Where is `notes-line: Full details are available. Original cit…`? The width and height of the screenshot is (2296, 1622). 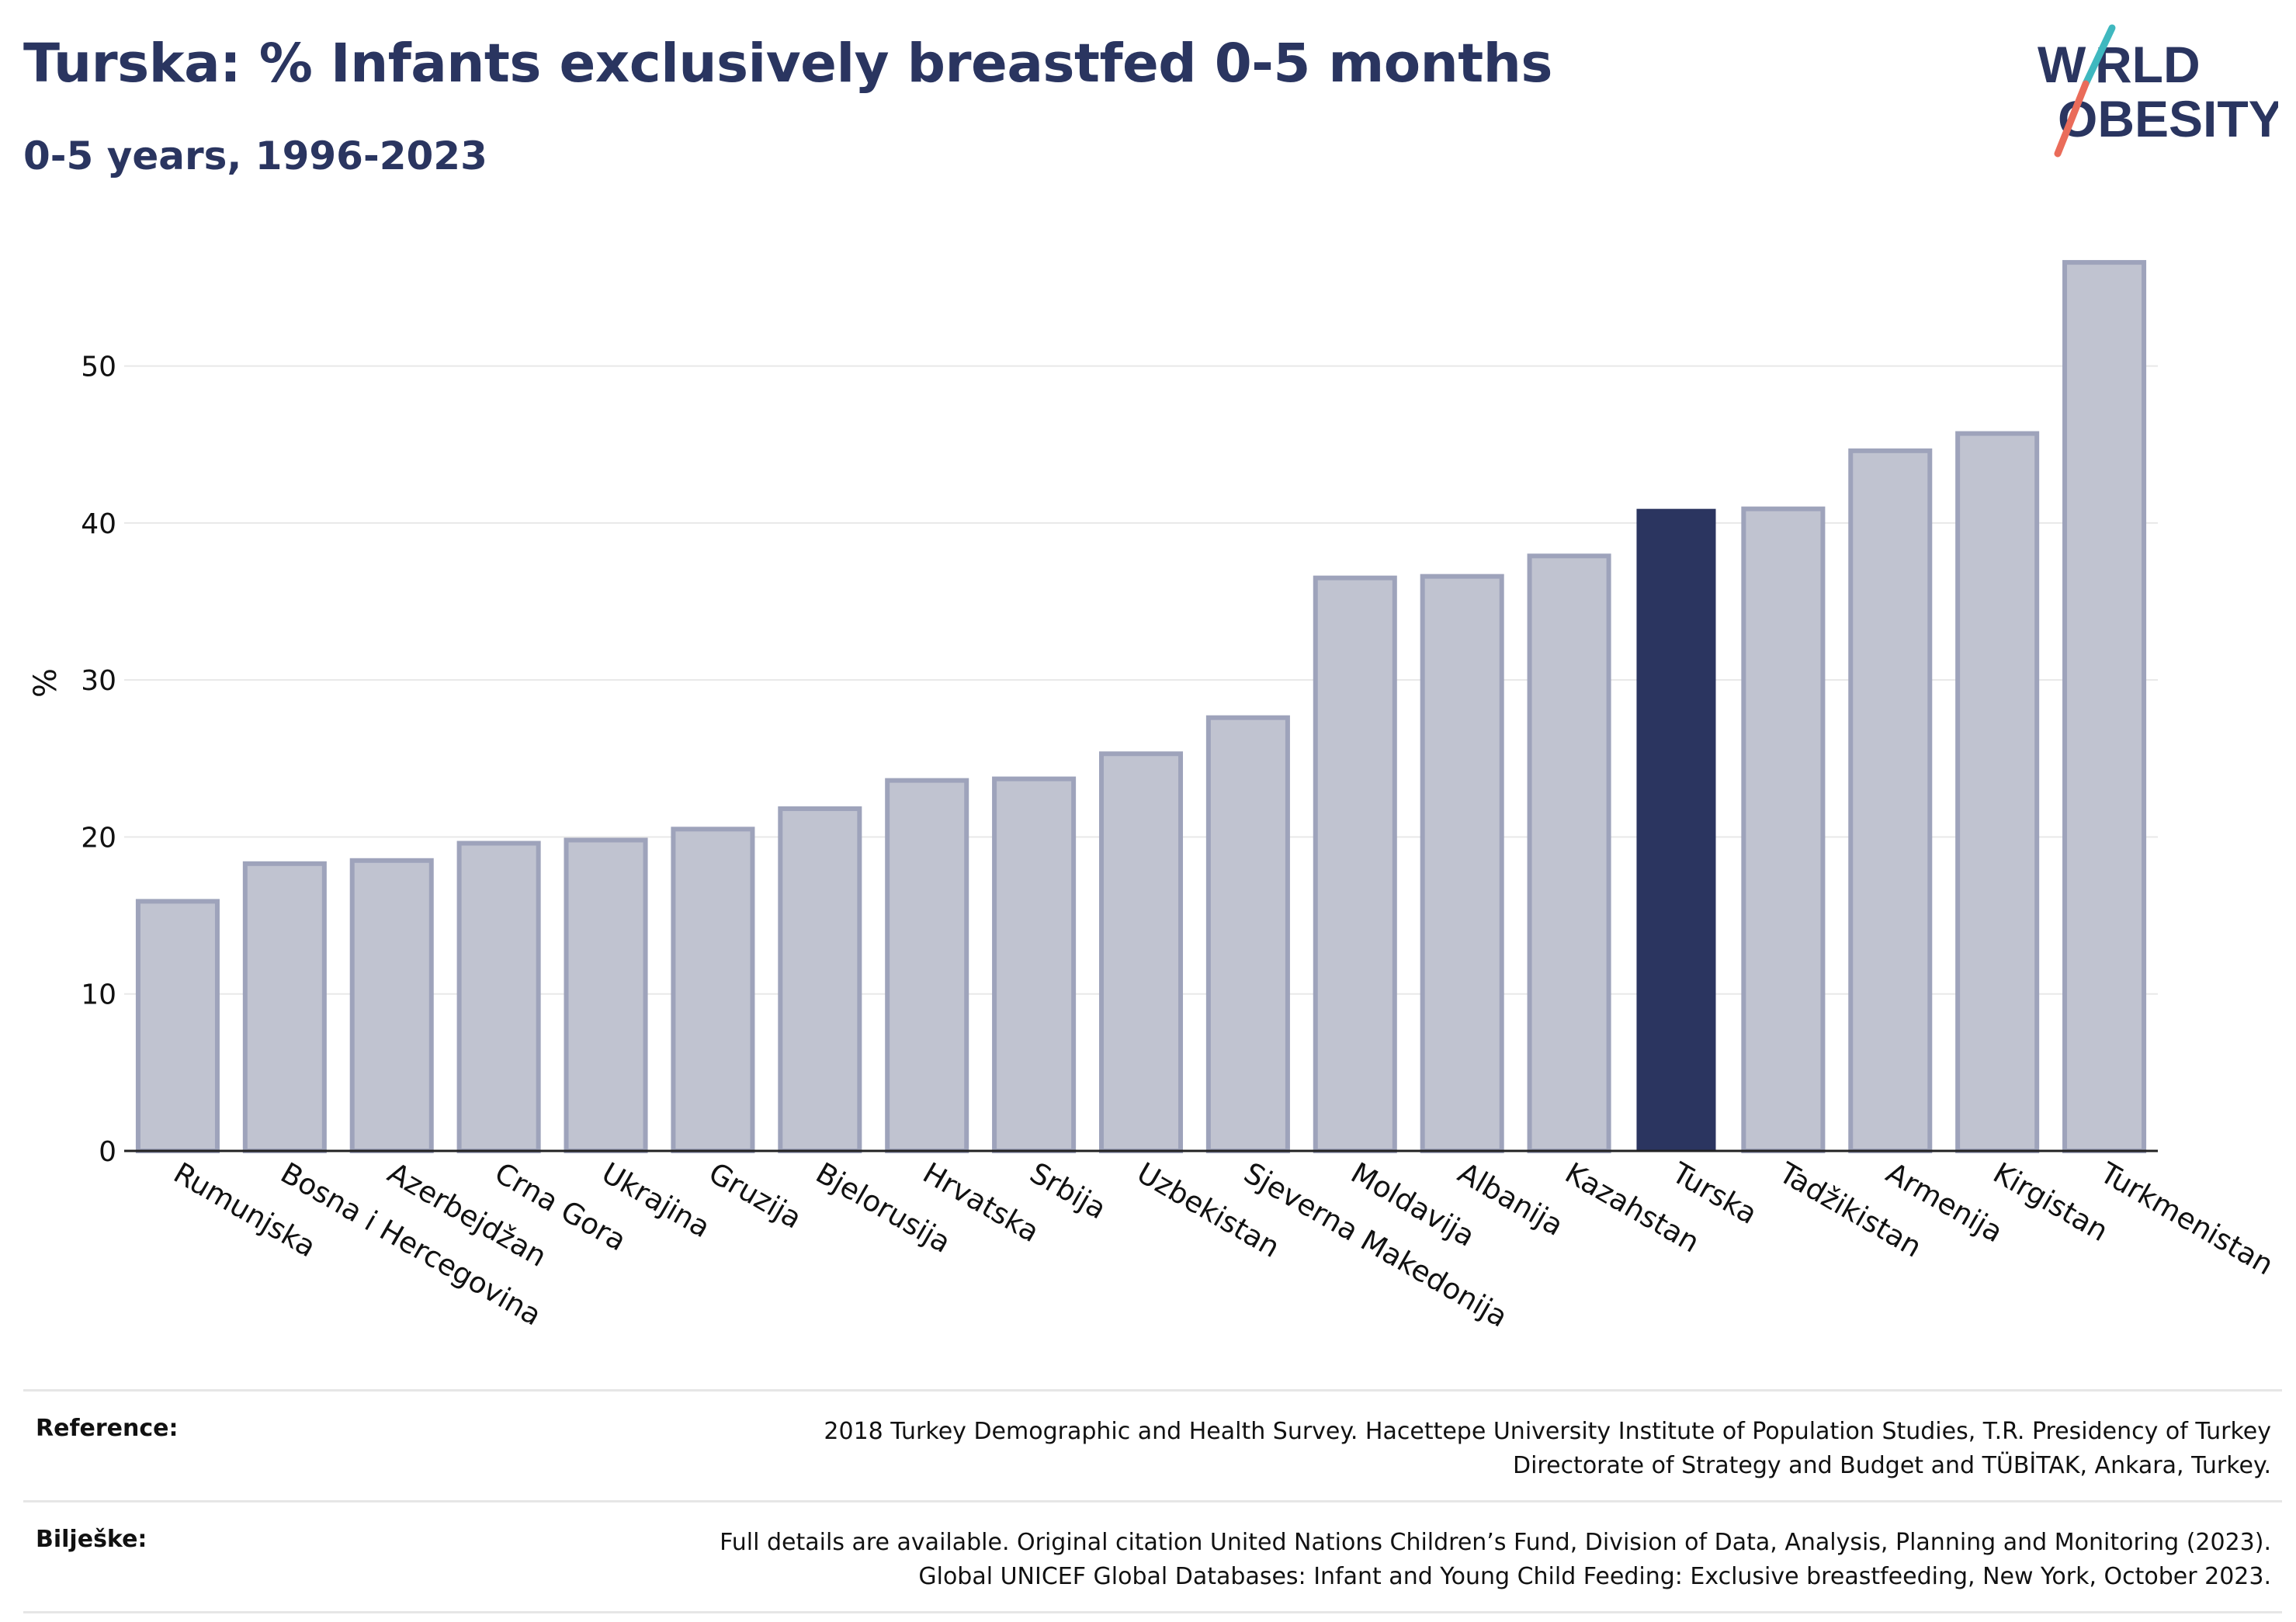 notes-line: Full details are available. Original cit… is located at coordinates (1495, 1542).